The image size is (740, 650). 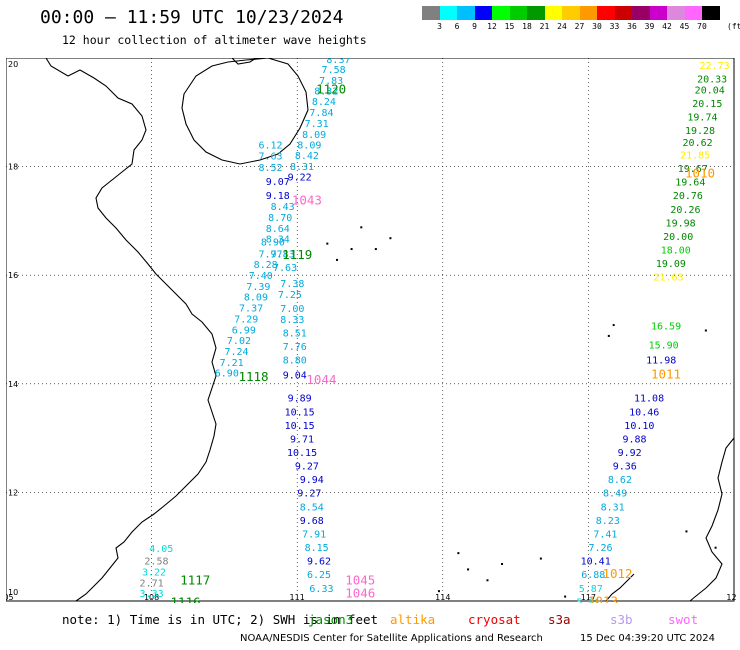 What do you see at coordinates (693, 169) in the screenshot?
I see `wave-height-value: 19.67` at bounding box center [693, 169].